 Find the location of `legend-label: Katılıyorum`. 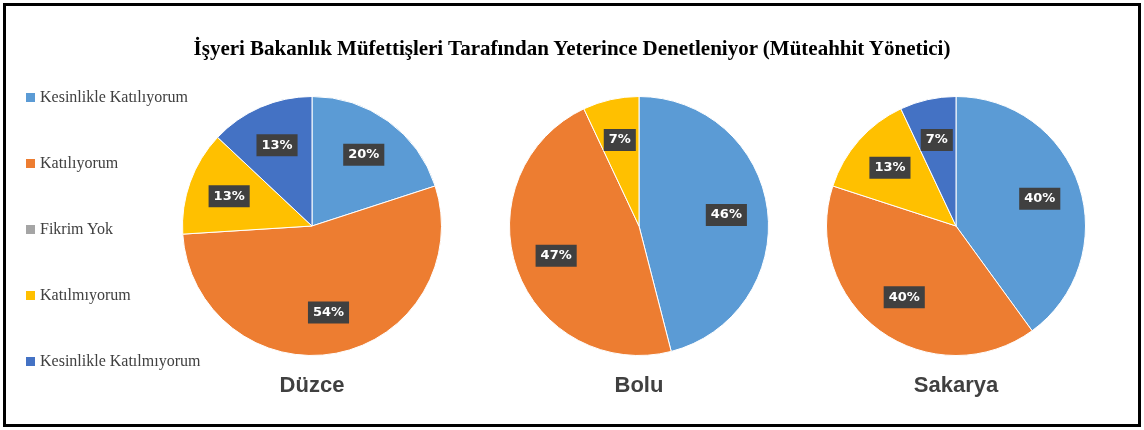

legend-label: Katılıyorum is located at coordinates (79, 163).